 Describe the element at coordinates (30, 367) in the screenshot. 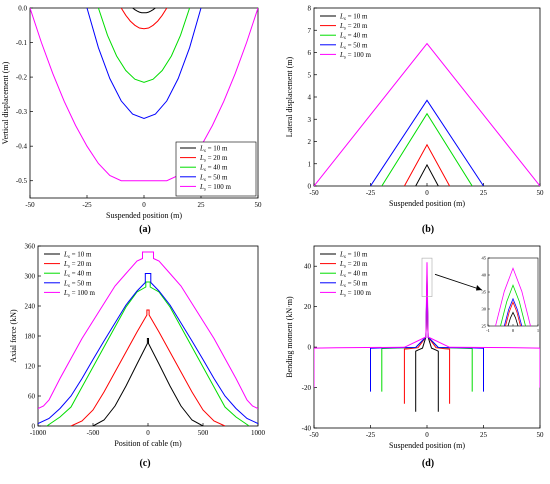

I see `y-tick-label: 120` at that location.